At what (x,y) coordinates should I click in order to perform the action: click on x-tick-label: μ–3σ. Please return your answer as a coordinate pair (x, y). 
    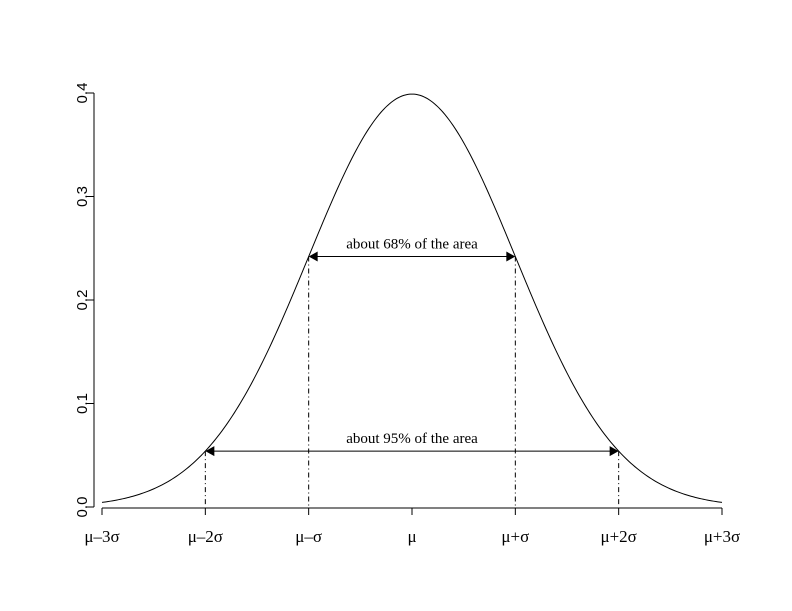
    Looking at the image, I should click on (101, 536).